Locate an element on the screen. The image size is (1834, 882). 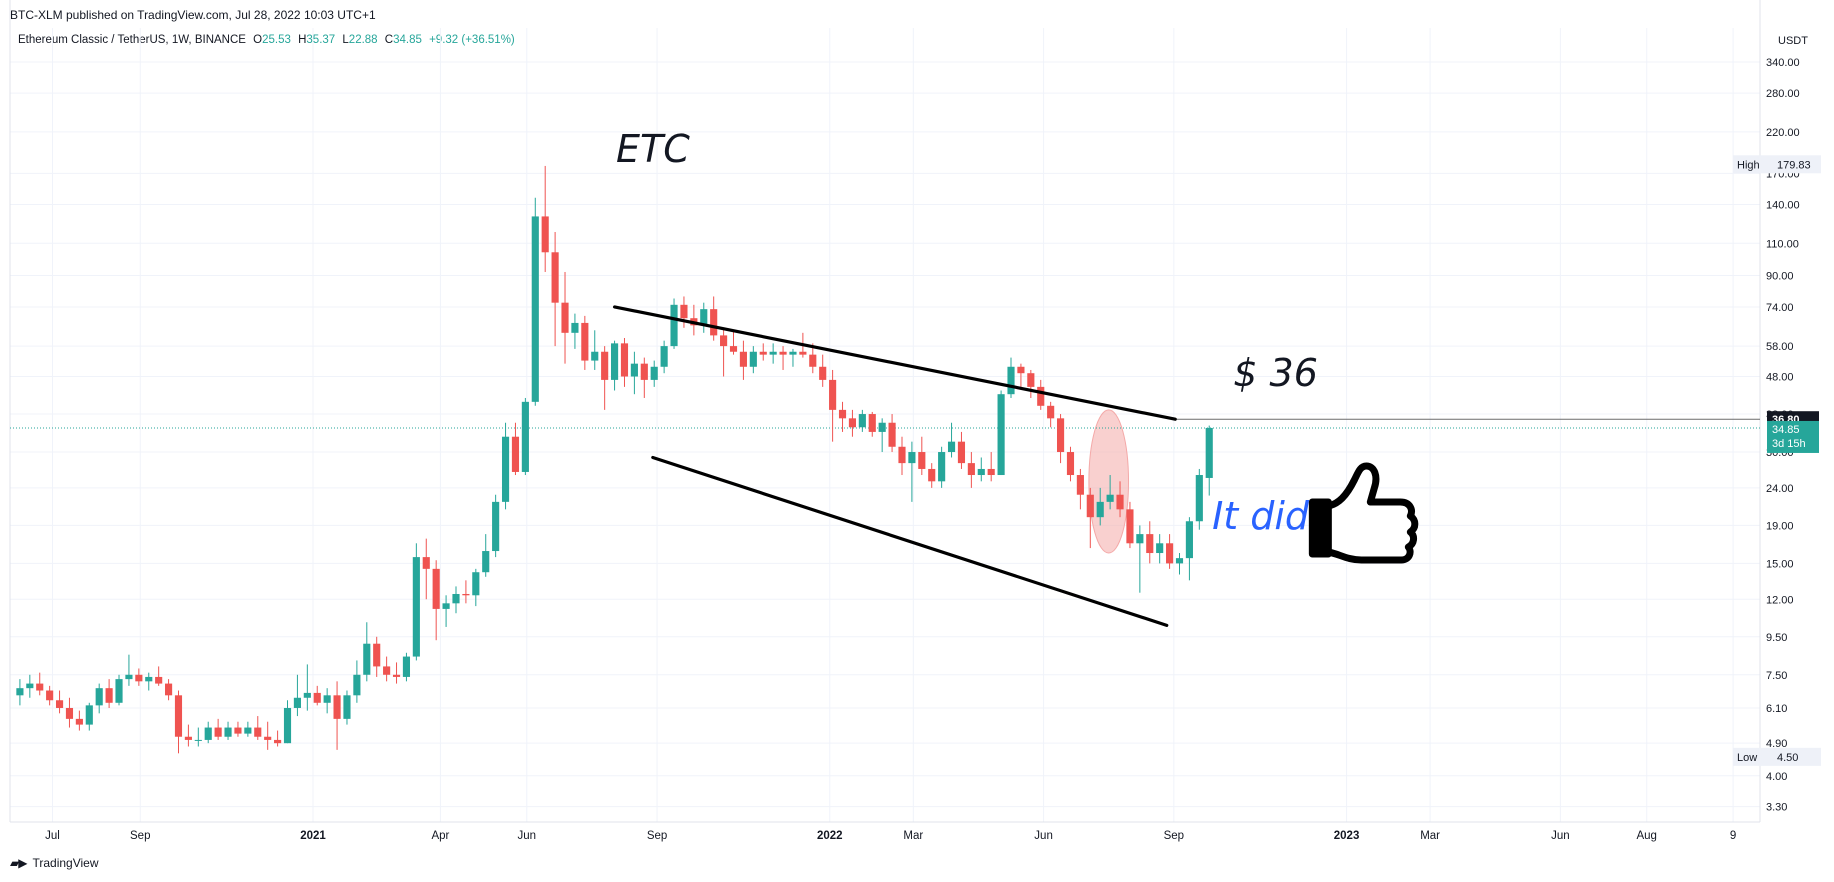
symbol-name: Ethereum Classic / TetherUS, 1W, BINANCE is located at coordinates (132, 40).